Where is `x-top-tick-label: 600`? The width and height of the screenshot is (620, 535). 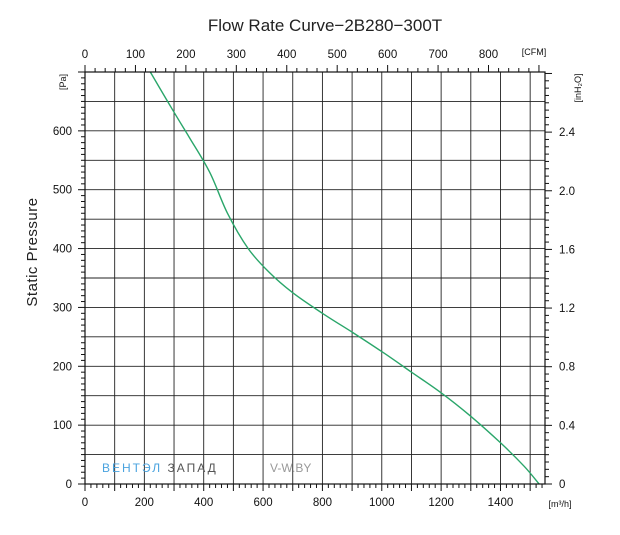 x-top-tick-label: 600 is located at coordinates (387, 55).